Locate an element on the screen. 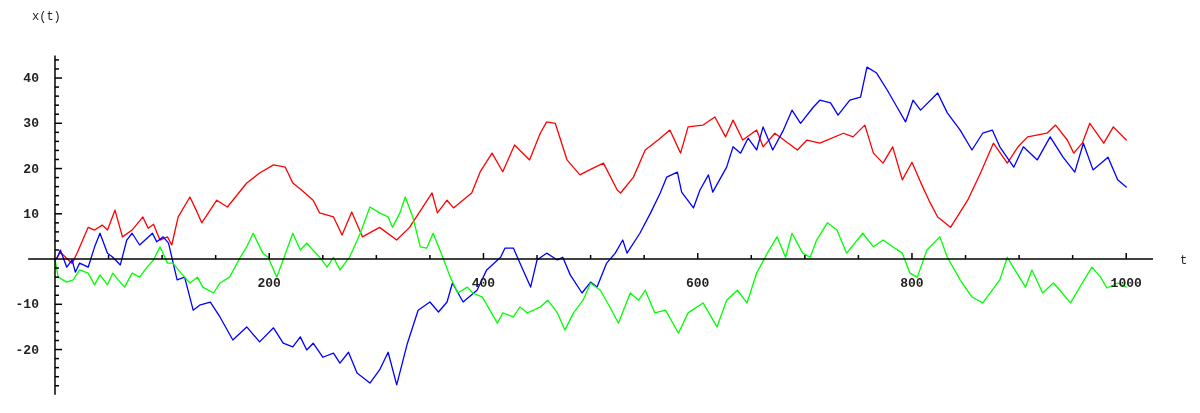  x-tick-label: 1000 is located at coordinates (1126, 284).